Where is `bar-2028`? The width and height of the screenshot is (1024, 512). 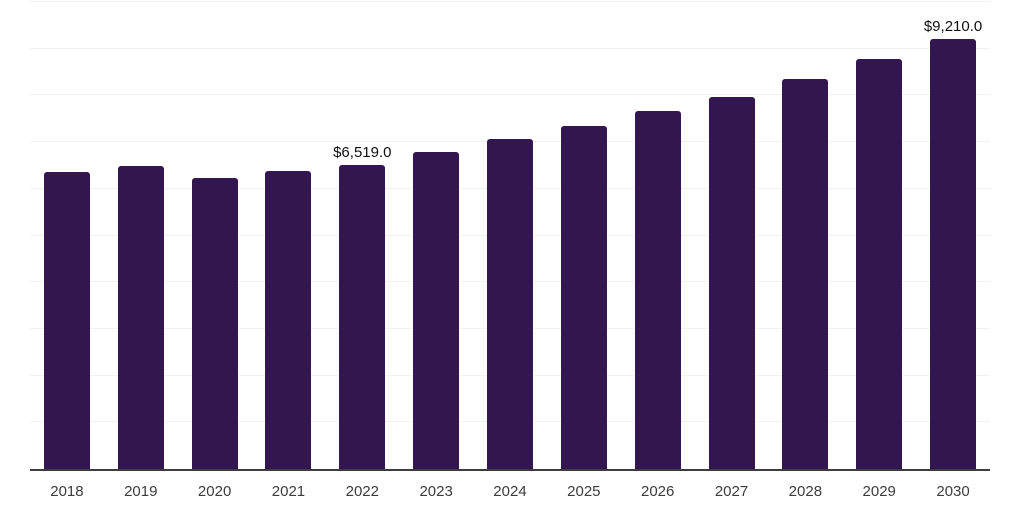
bar-2028 is located at coordinates (805, 273).